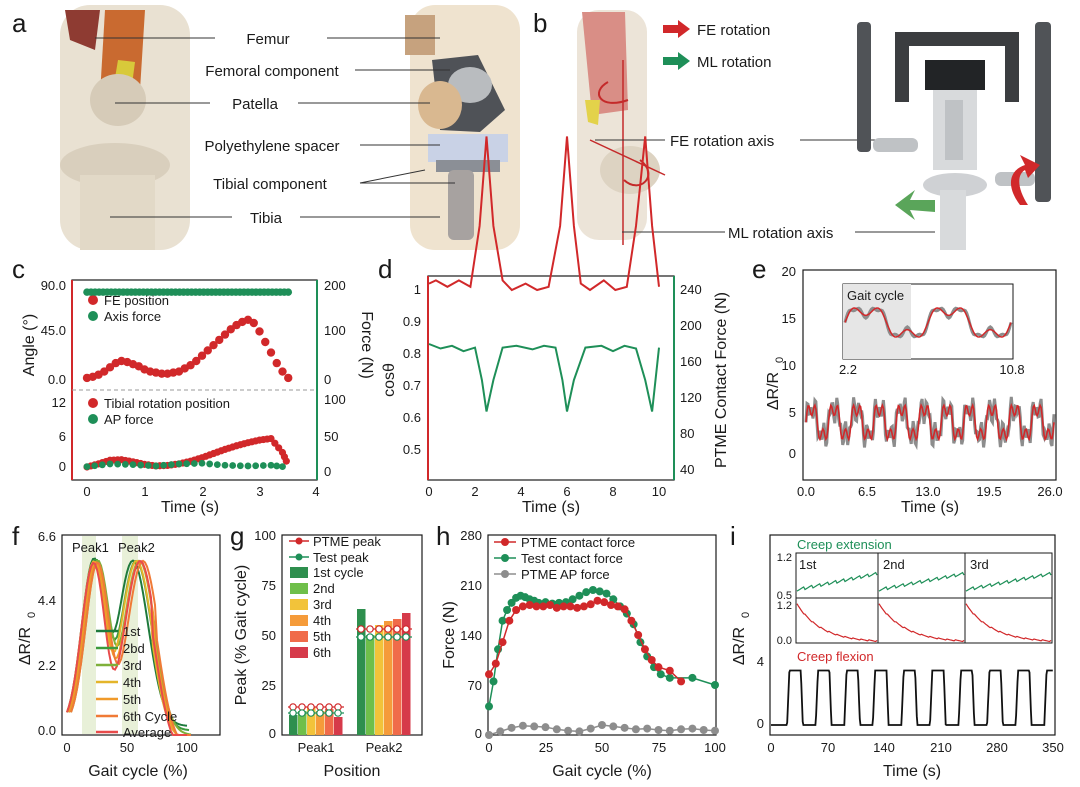 This screenshot has height=787, width=1080. I want to click on svg-text: ML rotation, so click(734, 62).